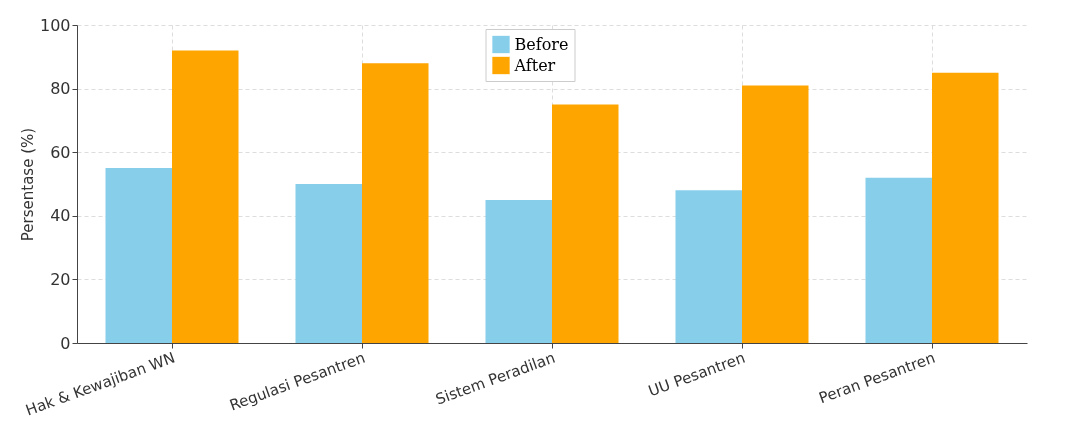  I want to click on legend-label: After, so click(534, 65).